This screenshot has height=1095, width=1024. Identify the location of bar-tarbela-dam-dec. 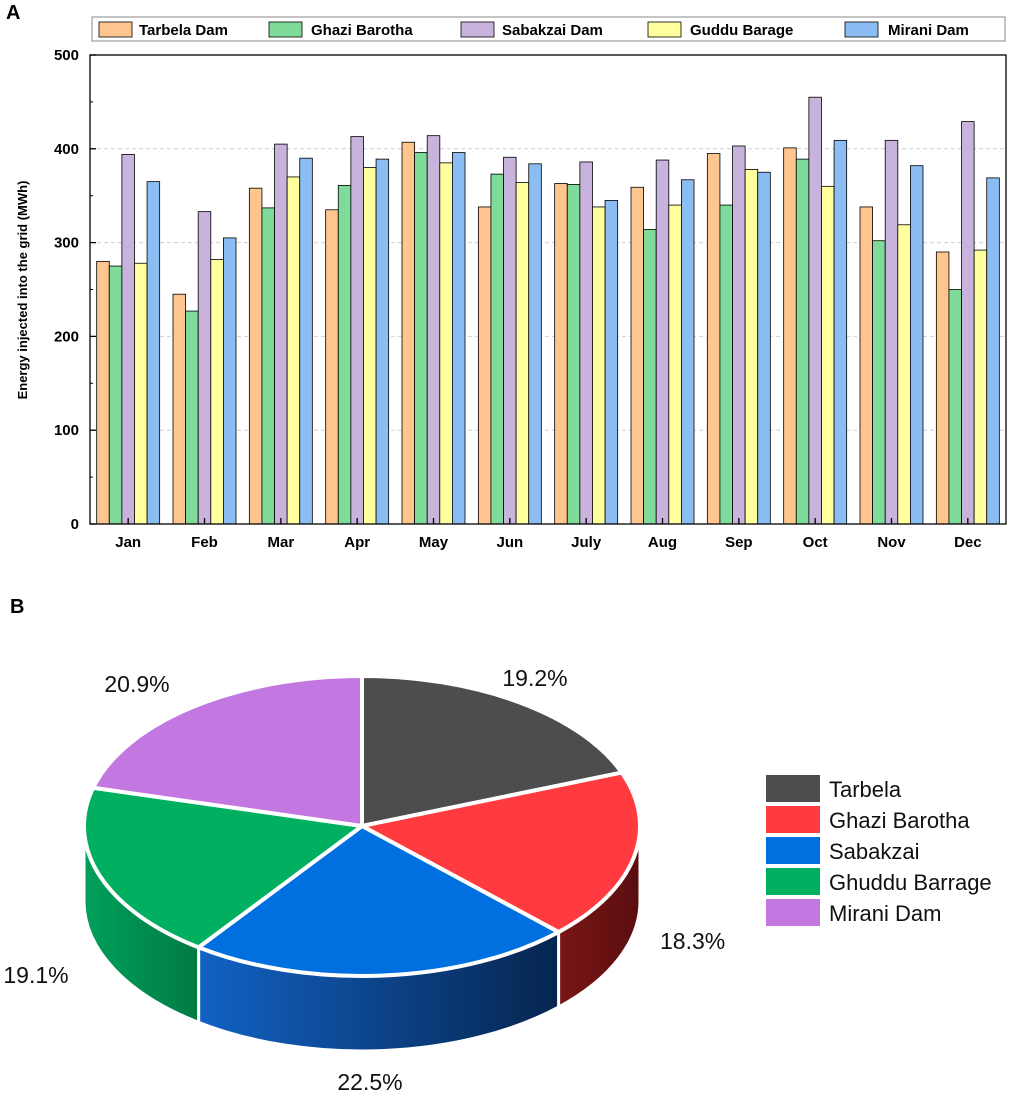
(942, 388).